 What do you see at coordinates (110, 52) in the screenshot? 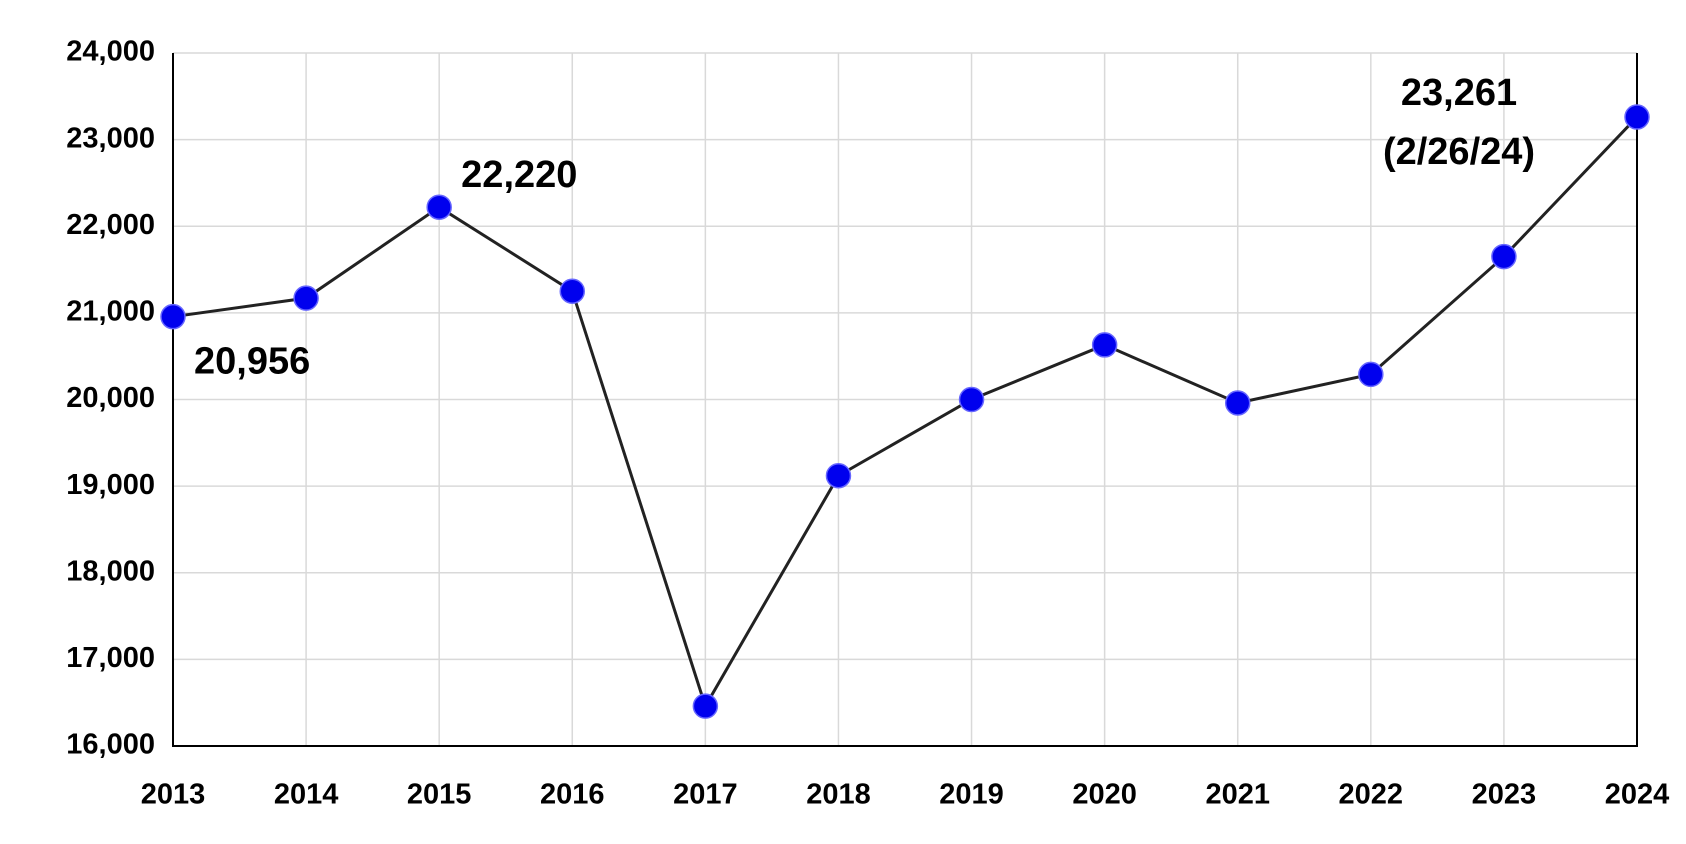
I see `y-tick-label: 24,000` at bounding box center [110, 52].